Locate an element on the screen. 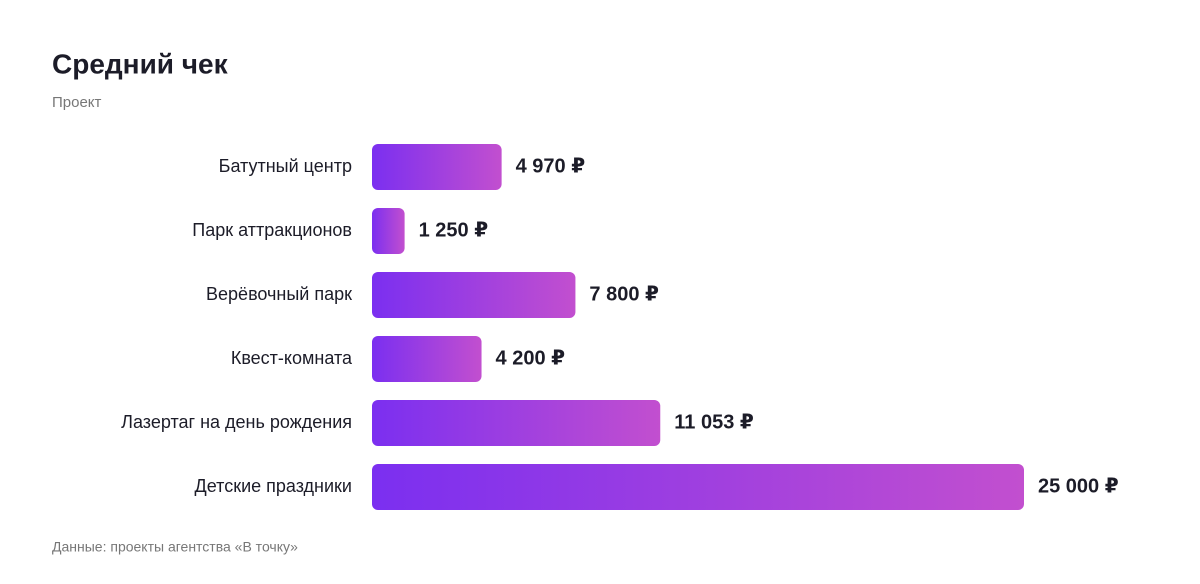  chart-subtitle: Проект is located at coordinates (77, 102).